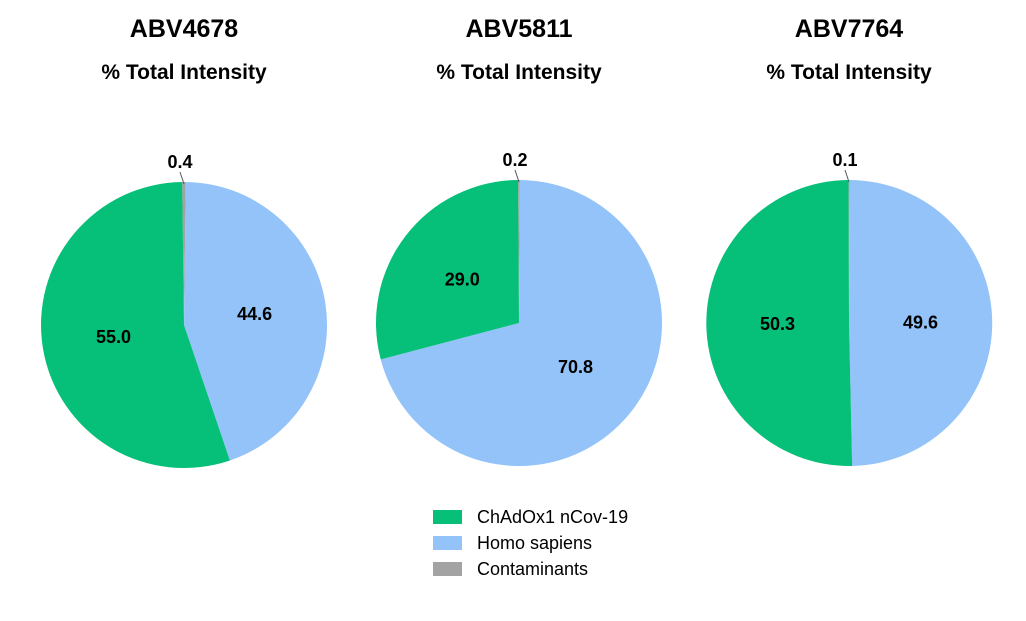  Describe the element at coordinates (532, 569) in the screenshot. I see `legend-label-contaminants: Contaminants` at that location.